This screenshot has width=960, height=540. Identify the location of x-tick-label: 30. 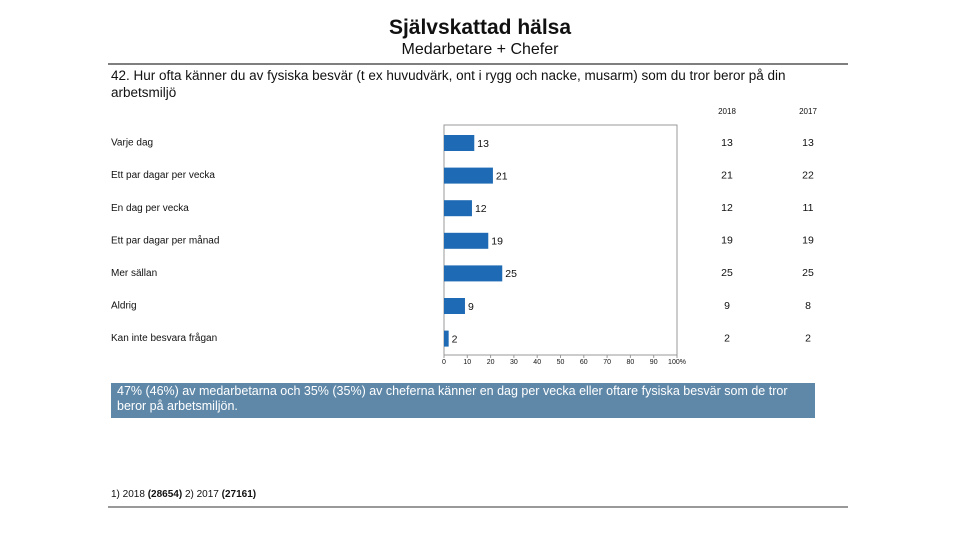
(514, 362).